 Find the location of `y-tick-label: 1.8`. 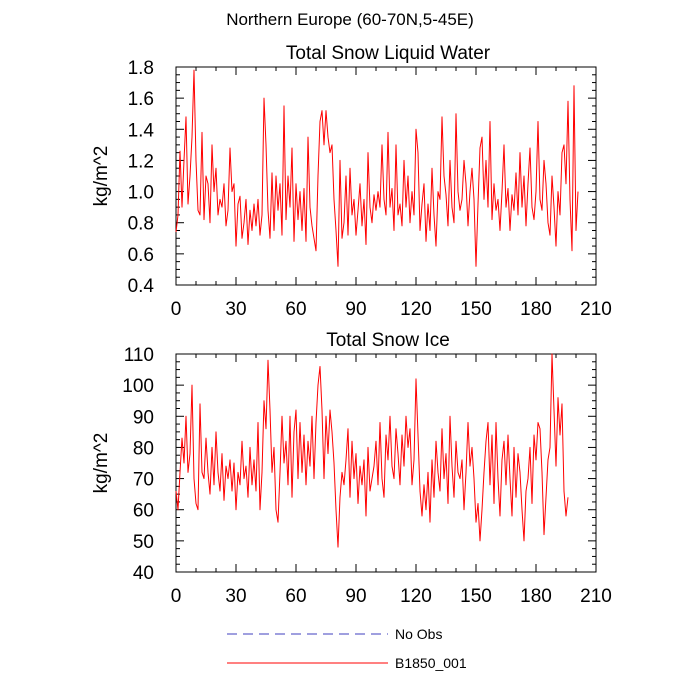

y-tick-label: 1.8 is located at coordinates (141, 68).